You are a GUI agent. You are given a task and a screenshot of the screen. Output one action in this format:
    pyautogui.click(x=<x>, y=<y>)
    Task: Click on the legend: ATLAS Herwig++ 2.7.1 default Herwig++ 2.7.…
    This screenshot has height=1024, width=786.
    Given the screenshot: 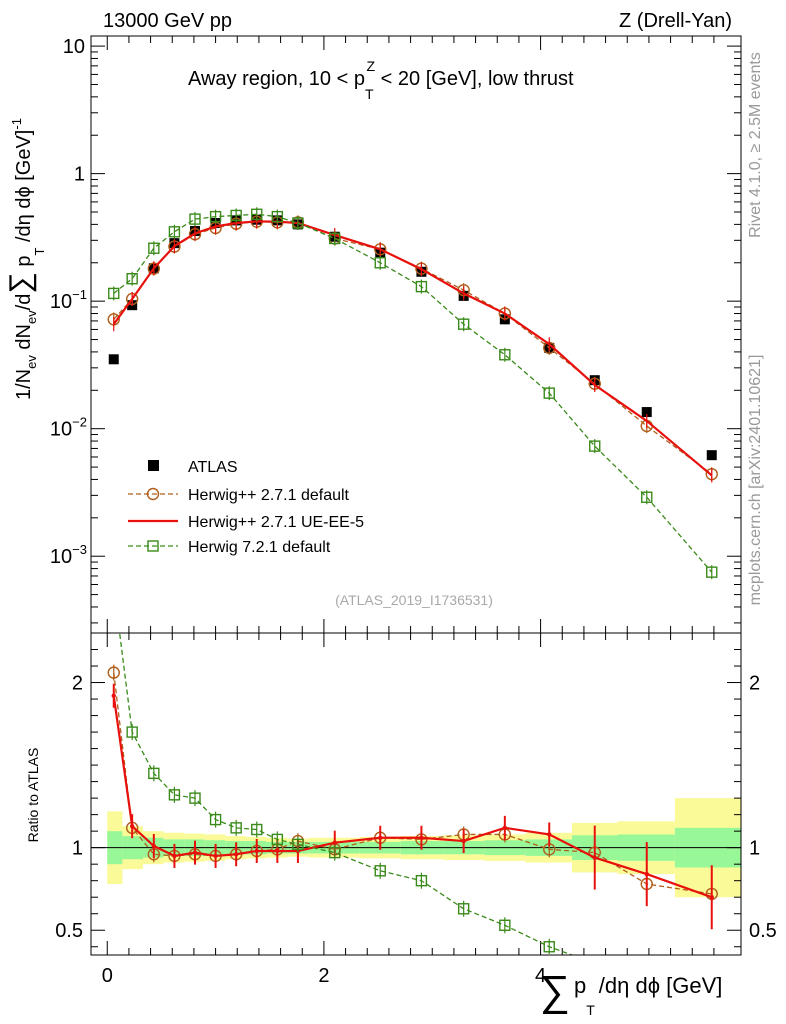 What is the action you would take?
    pyautogui.click(x=246, y=507)
    